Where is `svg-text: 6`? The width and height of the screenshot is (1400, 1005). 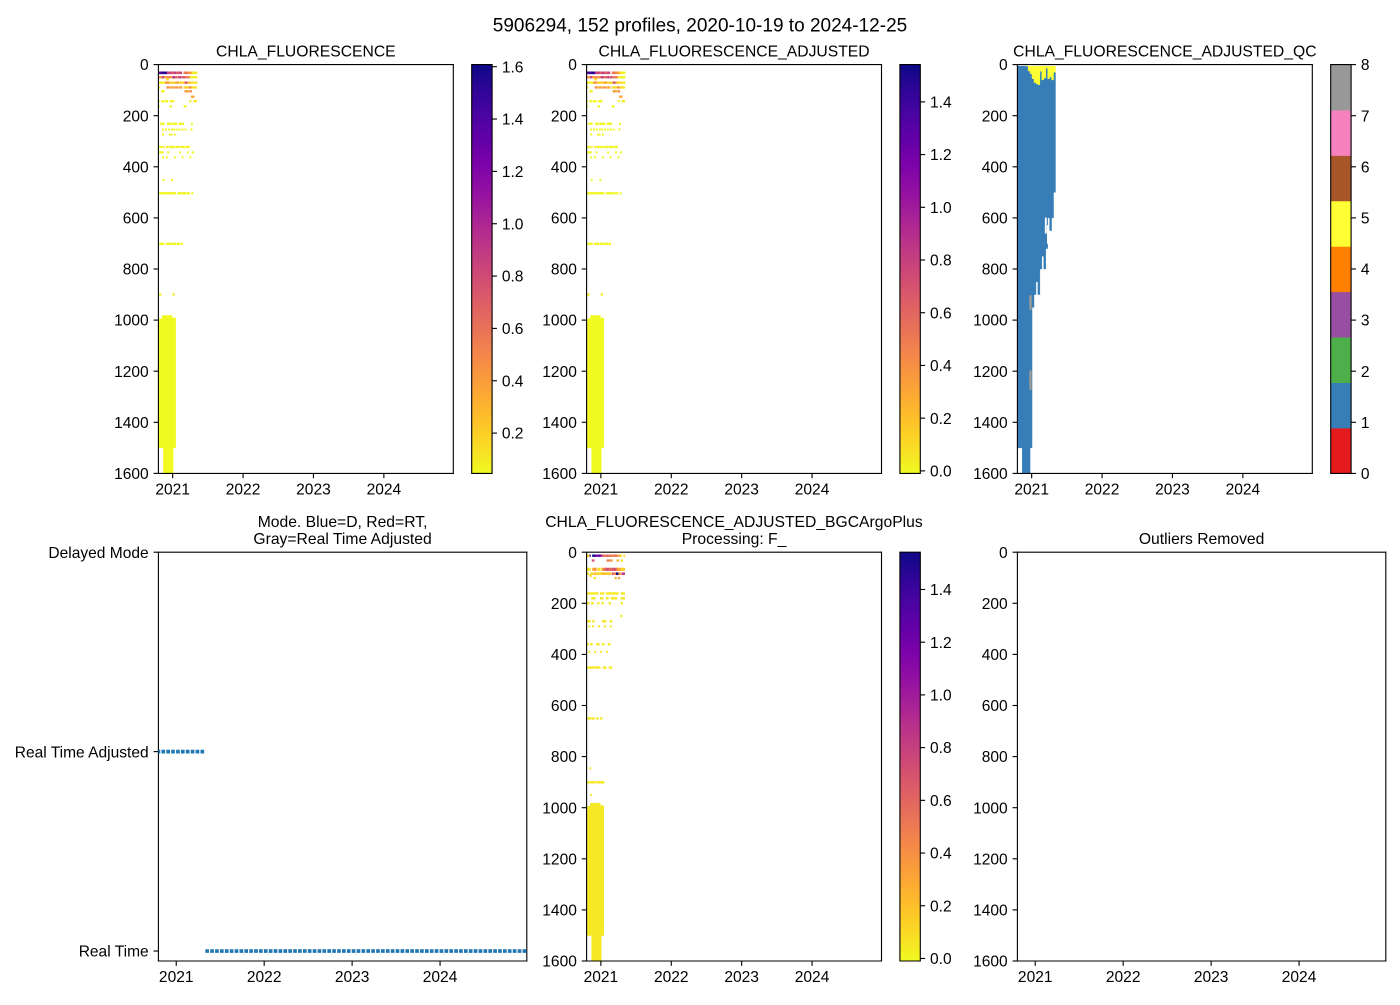
svg-text: 6 is located at coordinates (1365, 167).